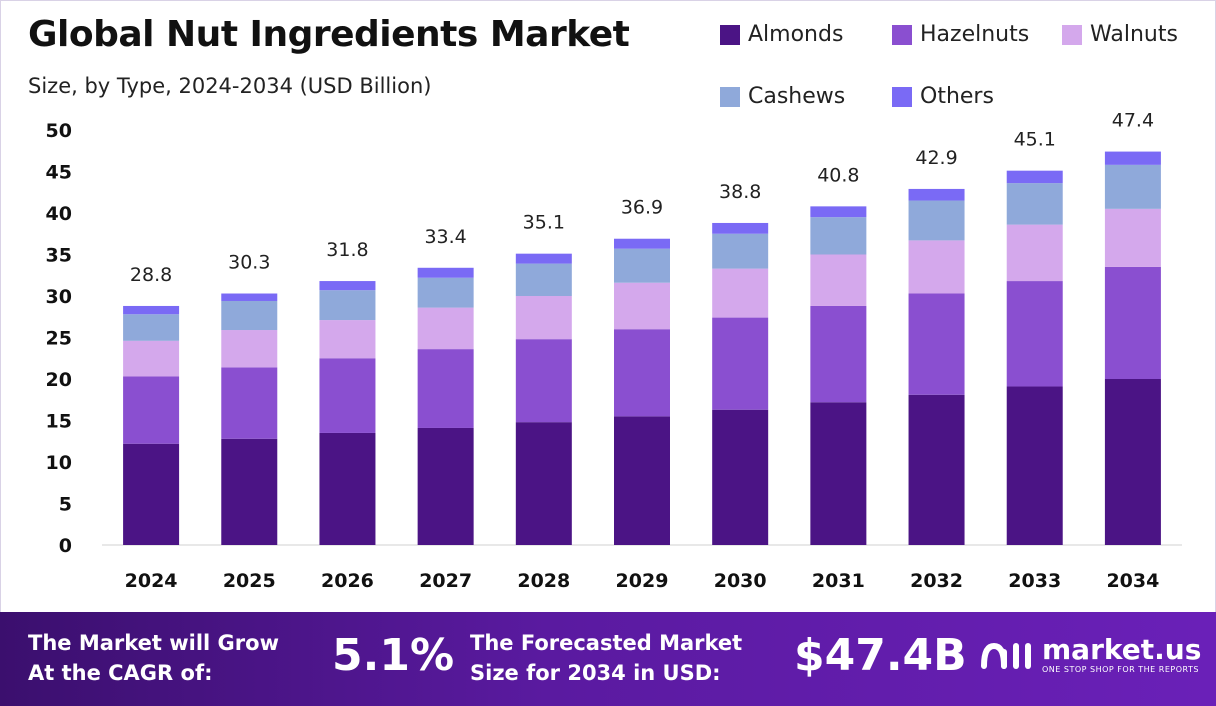  I want to click on legend-label-walnuts: Walnuts, so click(1134, 34).